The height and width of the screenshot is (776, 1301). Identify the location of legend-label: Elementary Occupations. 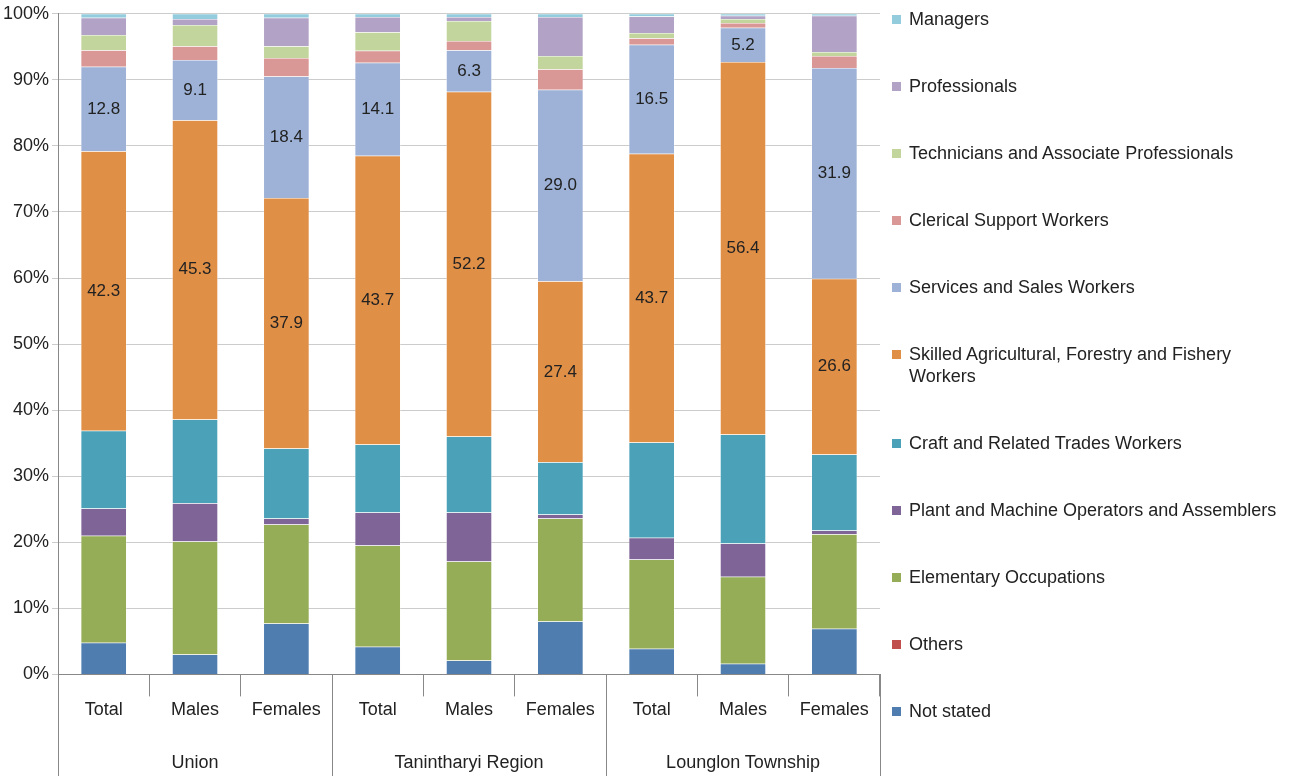
(1007, 577).